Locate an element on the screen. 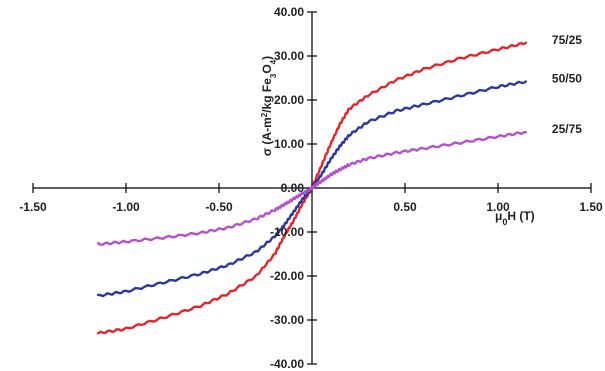 The width and height of the screenshot is (605, 371). series-label: 75/25 is located at coordinates (567, 40).